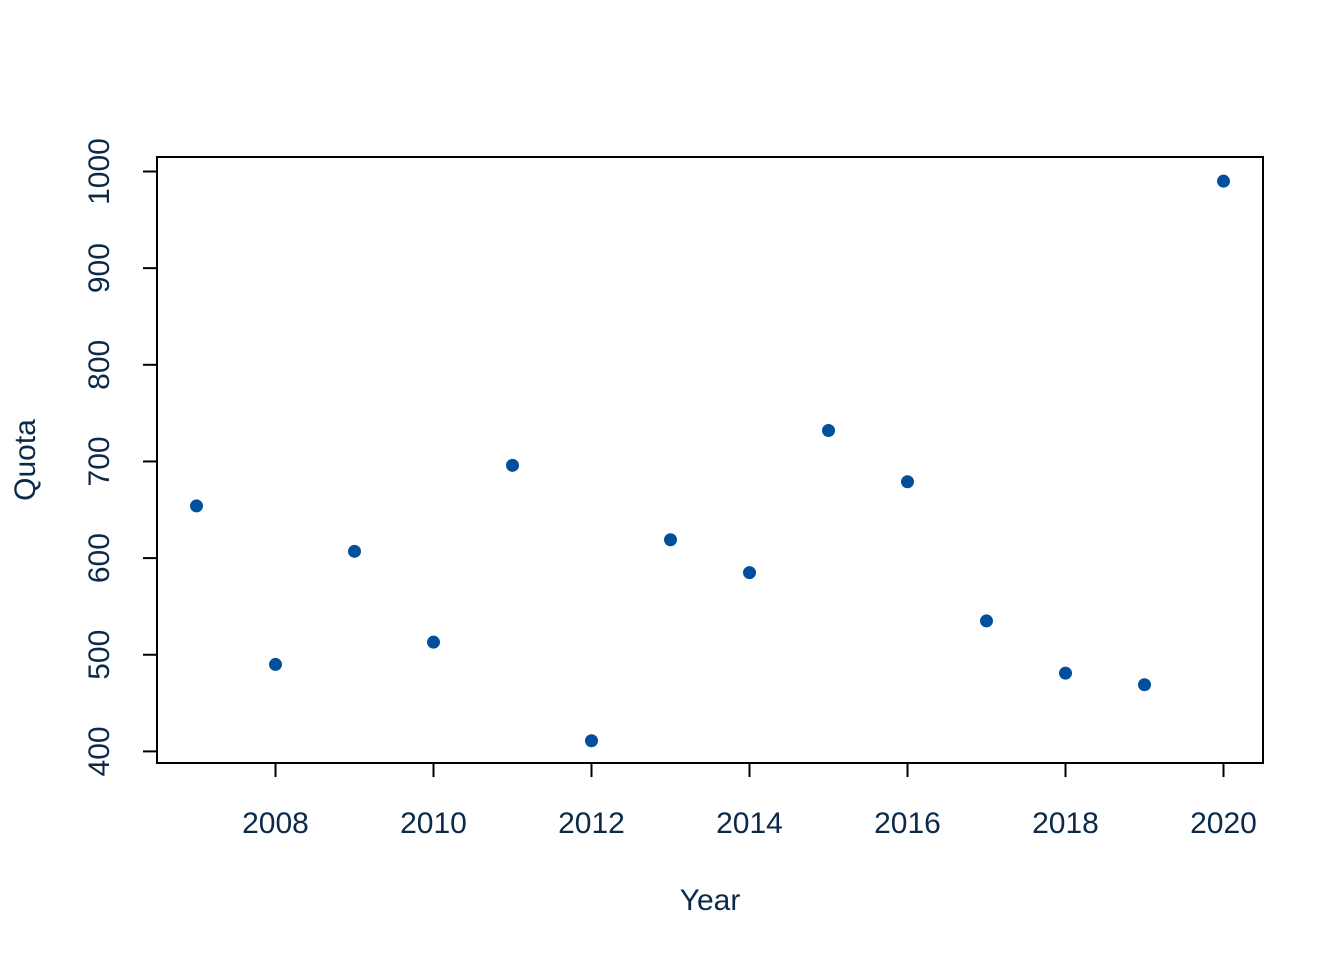  Describe the element at coordinates (99, 365) in the screenshot. I see `y-tick-label: 800` at that location.